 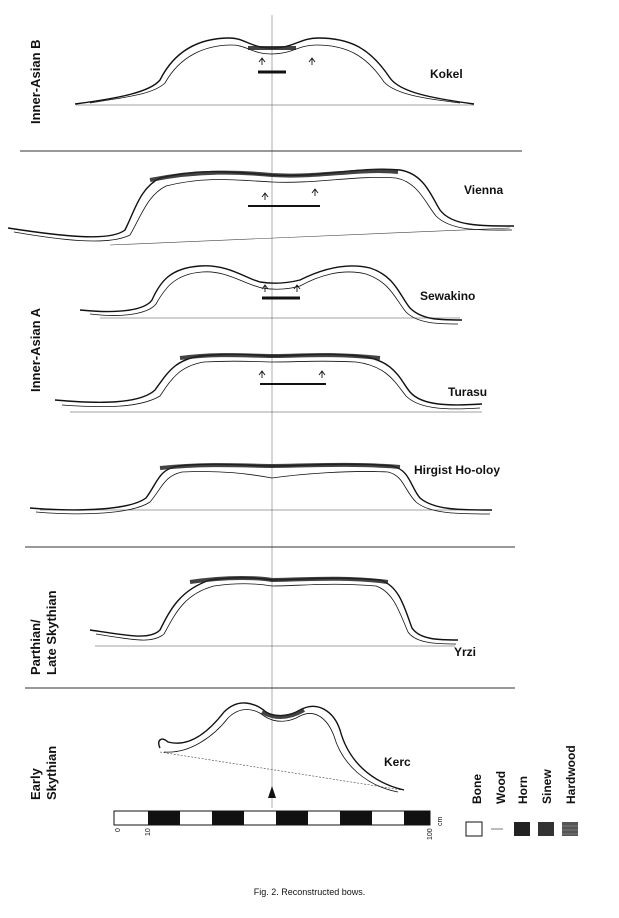 I want to click on bow-turasu: Turasu, so click(x=270, y=383).